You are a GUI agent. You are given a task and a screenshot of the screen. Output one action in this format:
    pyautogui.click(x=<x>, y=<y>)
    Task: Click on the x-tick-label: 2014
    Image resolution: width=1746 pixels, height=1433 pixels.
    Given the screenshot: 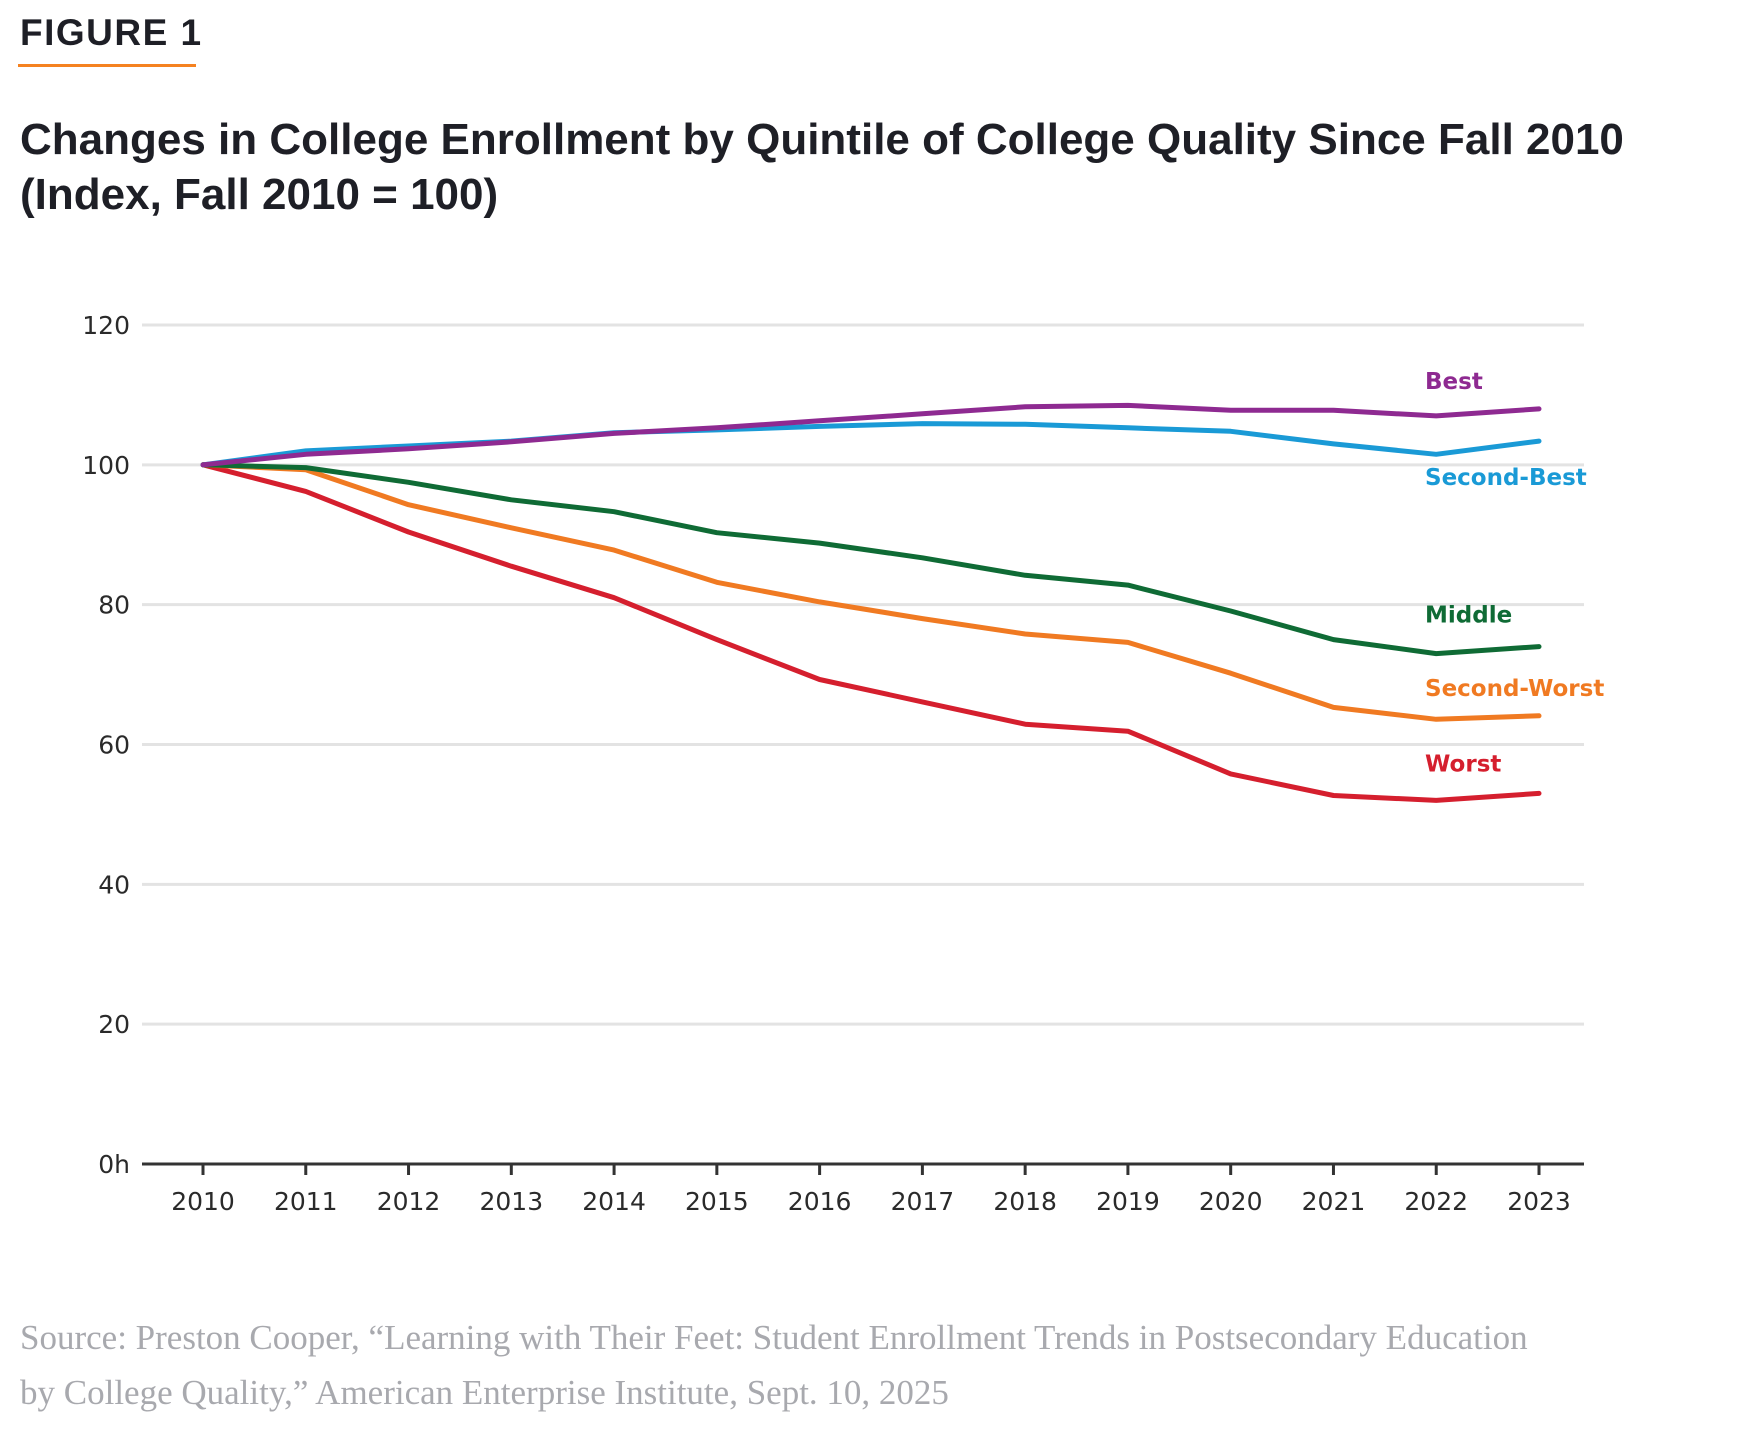 What is the action you would take?
    pyautogui.click(x=614, y=1201)
    